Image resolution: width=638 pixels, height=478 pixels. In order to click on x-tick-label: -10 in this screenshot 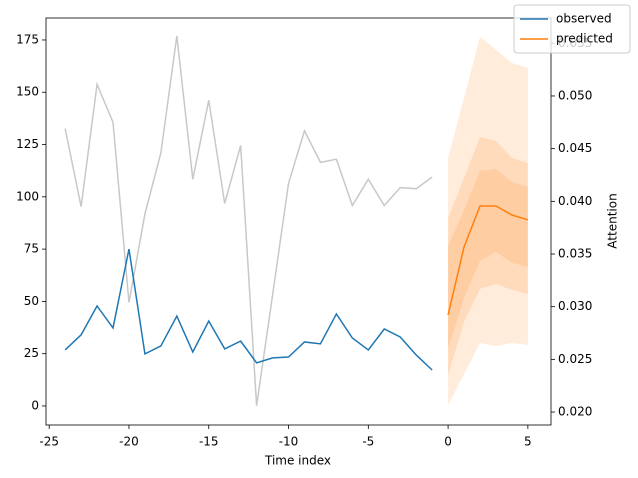, I will do `click(289, 442)`.